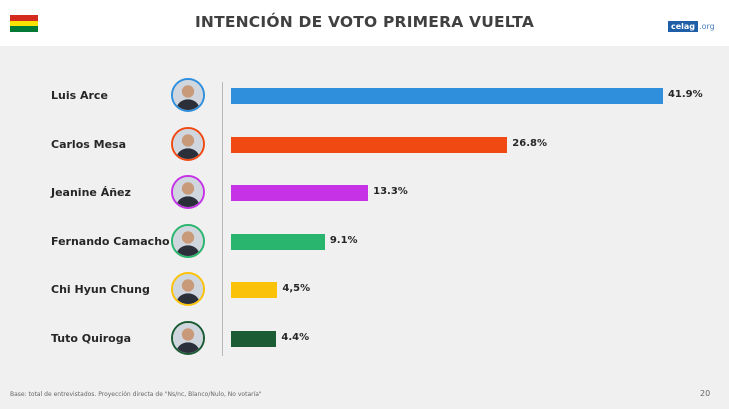  Describe the element at coordinates (110, 241) in the screenshot. I see `candidate-name: Fernando Camacho` at that location.